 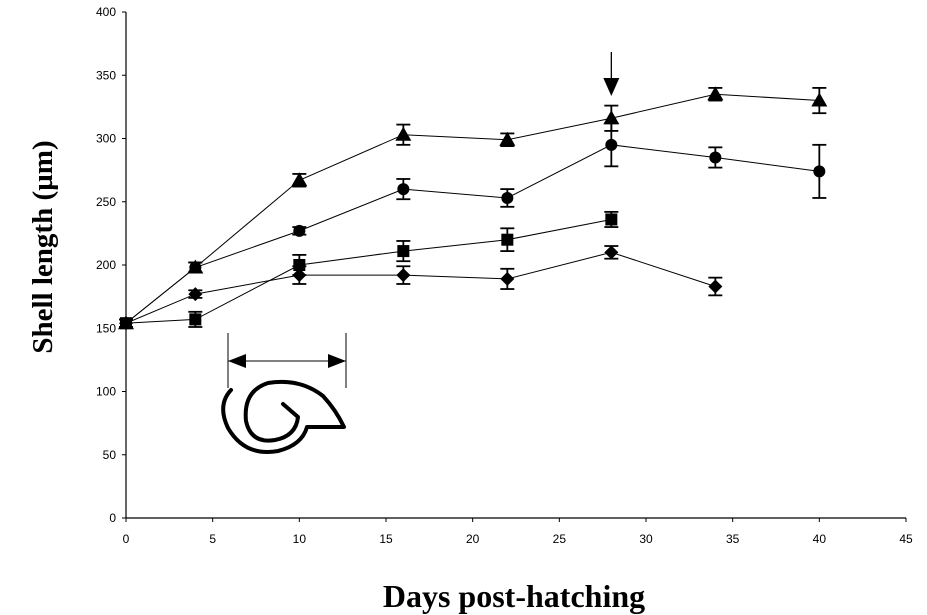 I want to click on dimension-left-arrowhead, so click(x=237, y=361).